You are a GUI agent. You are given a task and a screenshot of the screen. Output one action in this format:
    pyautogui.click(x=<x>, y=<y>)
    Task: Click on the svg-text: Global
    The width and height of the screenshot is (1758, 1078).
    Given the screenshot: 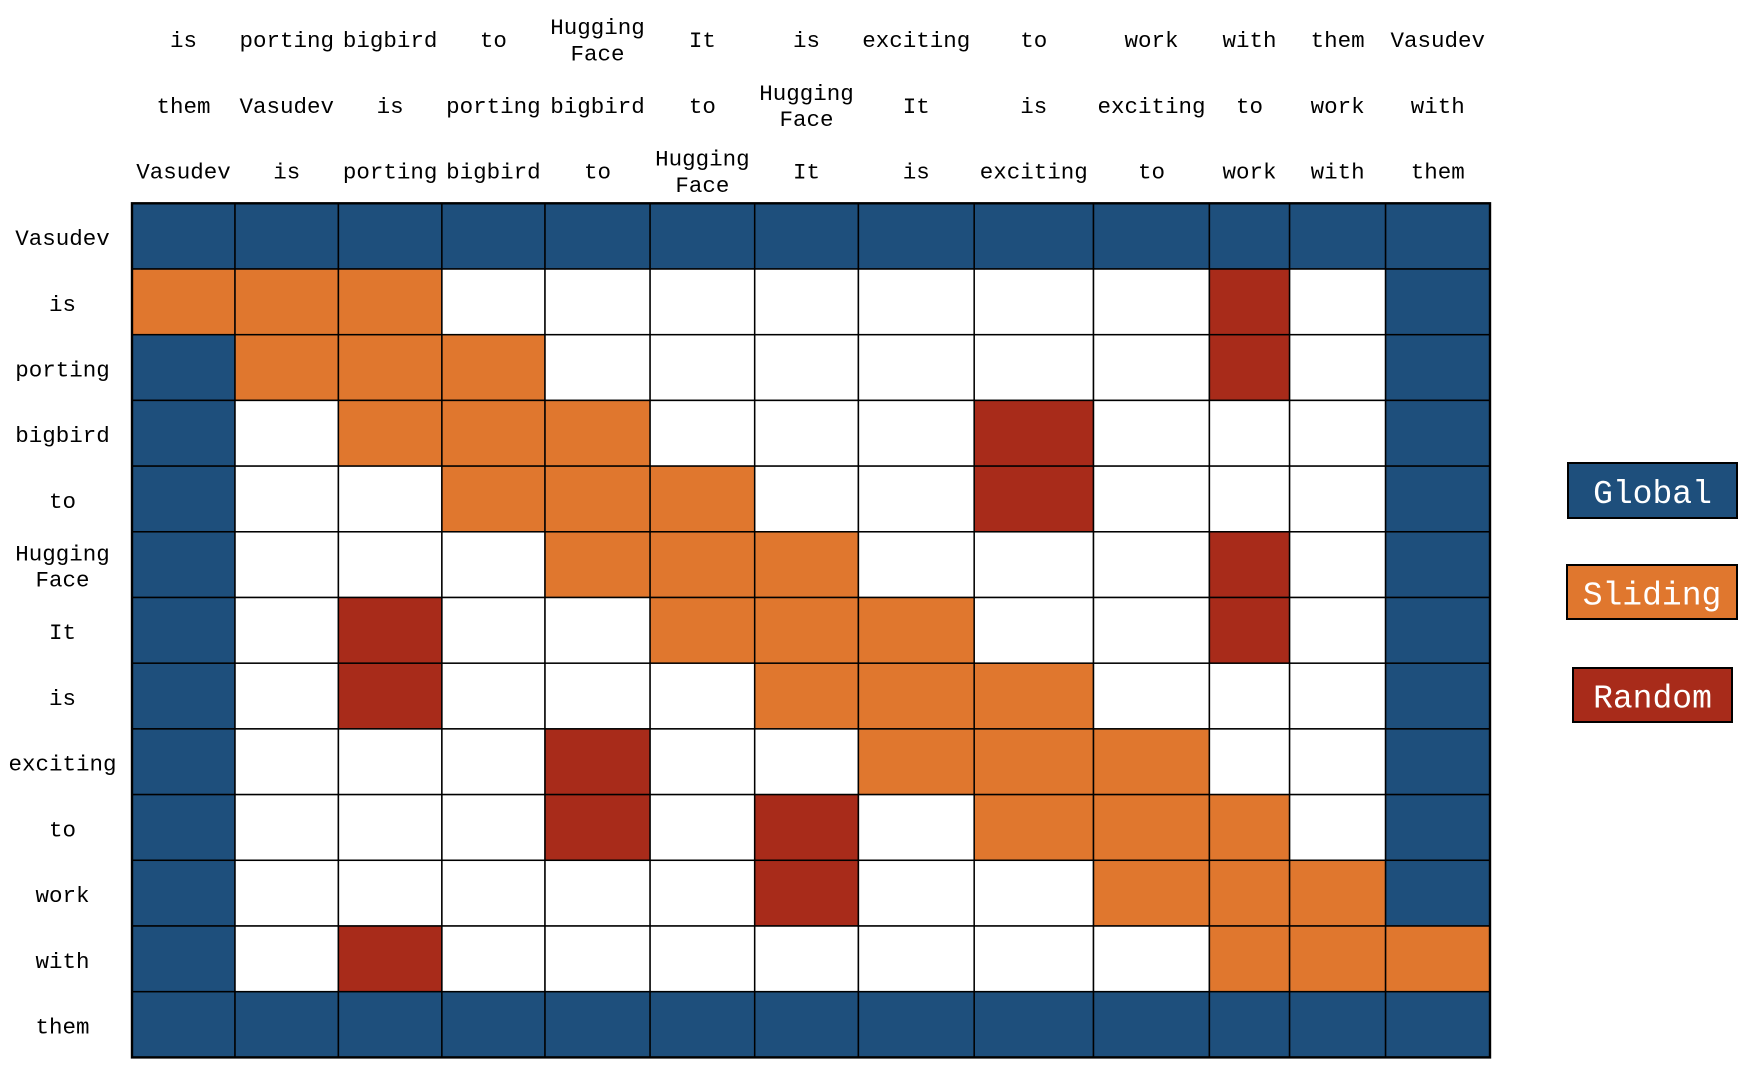 What is the action you would take?
    pyautogui.click(x=1652, y=494)
    